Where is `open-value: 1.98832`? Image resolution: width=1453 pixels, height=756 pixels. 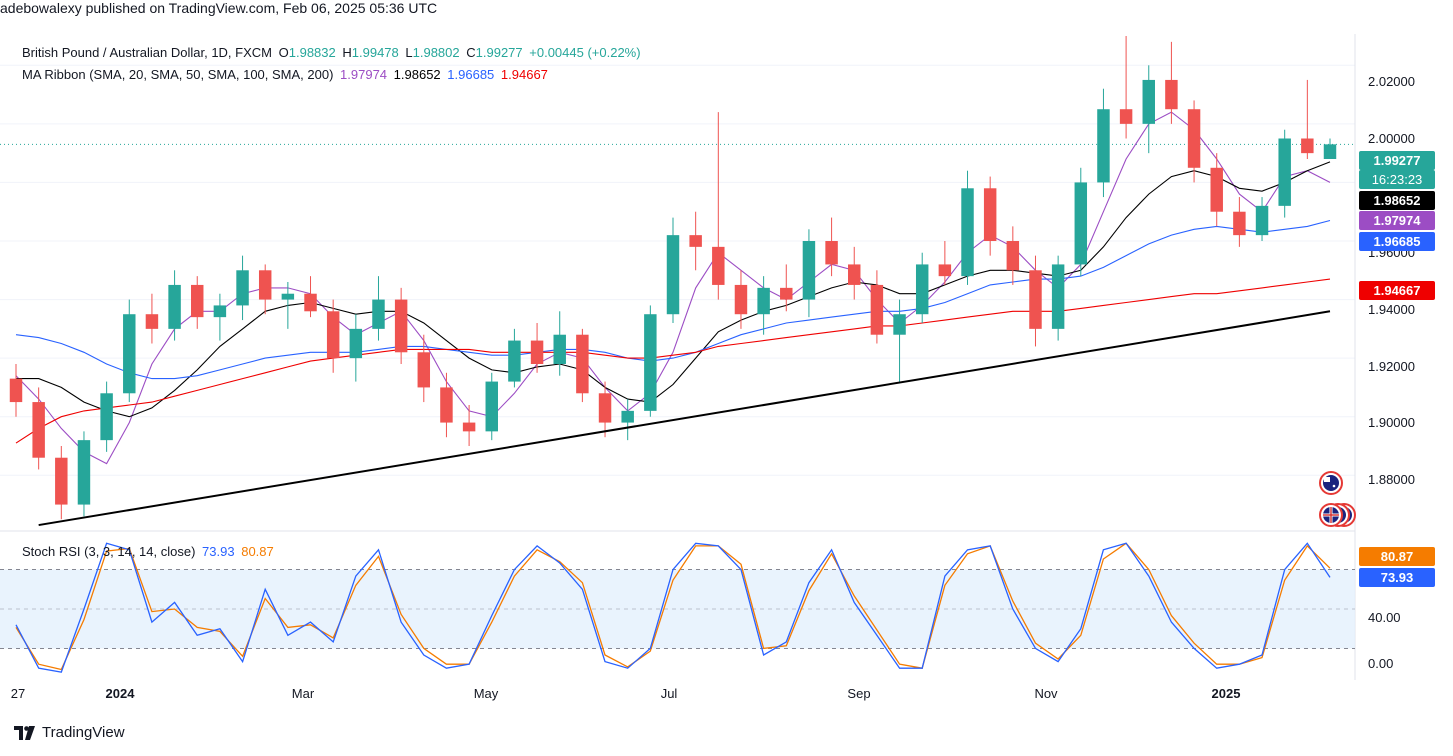 open-value: 1.98832 is located at coordinates (312, 52).